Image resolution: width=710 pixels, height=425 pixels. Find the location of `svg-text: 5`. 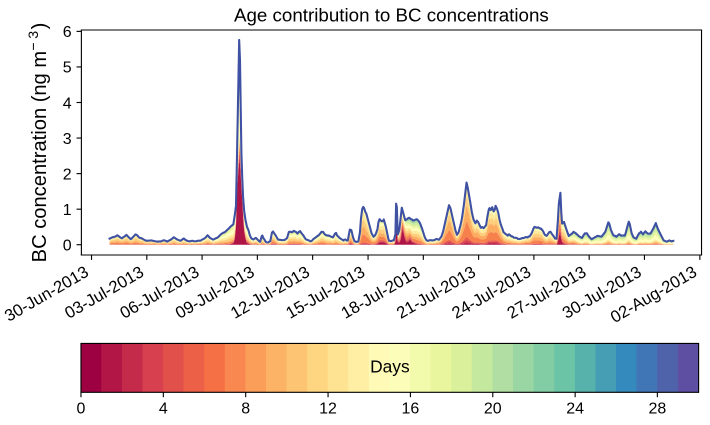

svg-text: 5 is located at coordinates (67, 68).